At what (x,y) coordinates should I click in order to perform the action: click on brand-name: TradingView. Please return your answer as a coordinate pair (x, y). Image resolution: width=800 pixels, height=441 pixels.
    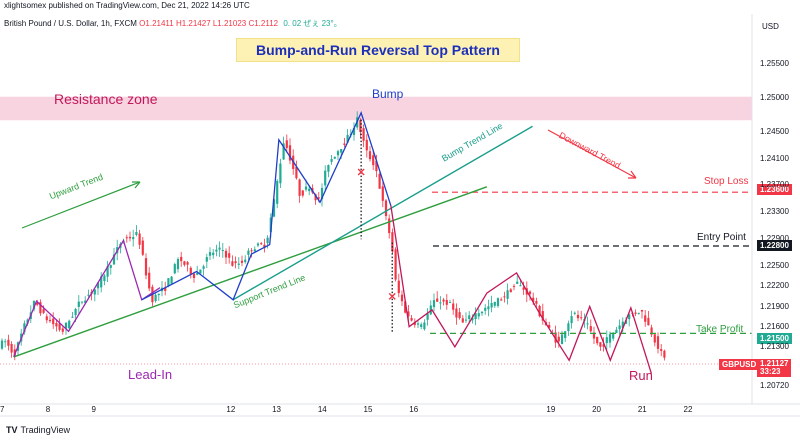
    Looking at the image, I should click on (45, 430).